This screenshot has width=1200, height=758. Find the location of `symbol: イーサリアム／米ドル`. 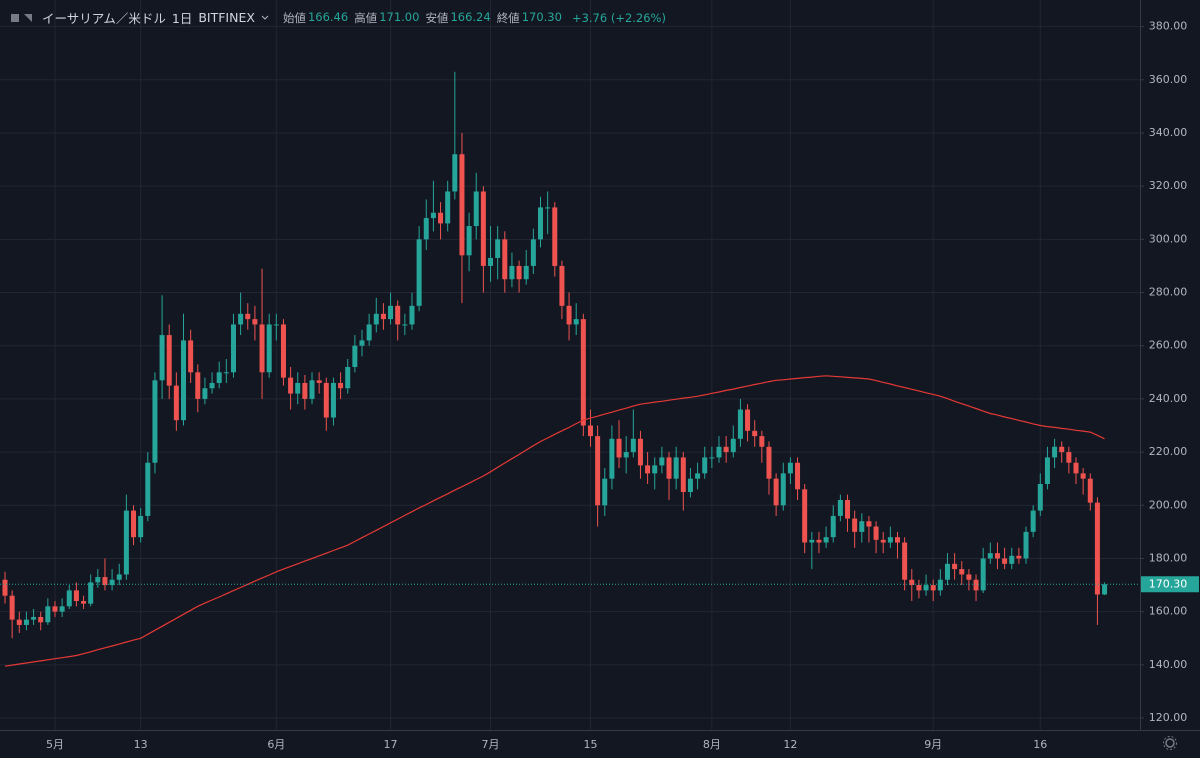

symbol: イーサリアム／米ドル is located at coordinates (104, 18).